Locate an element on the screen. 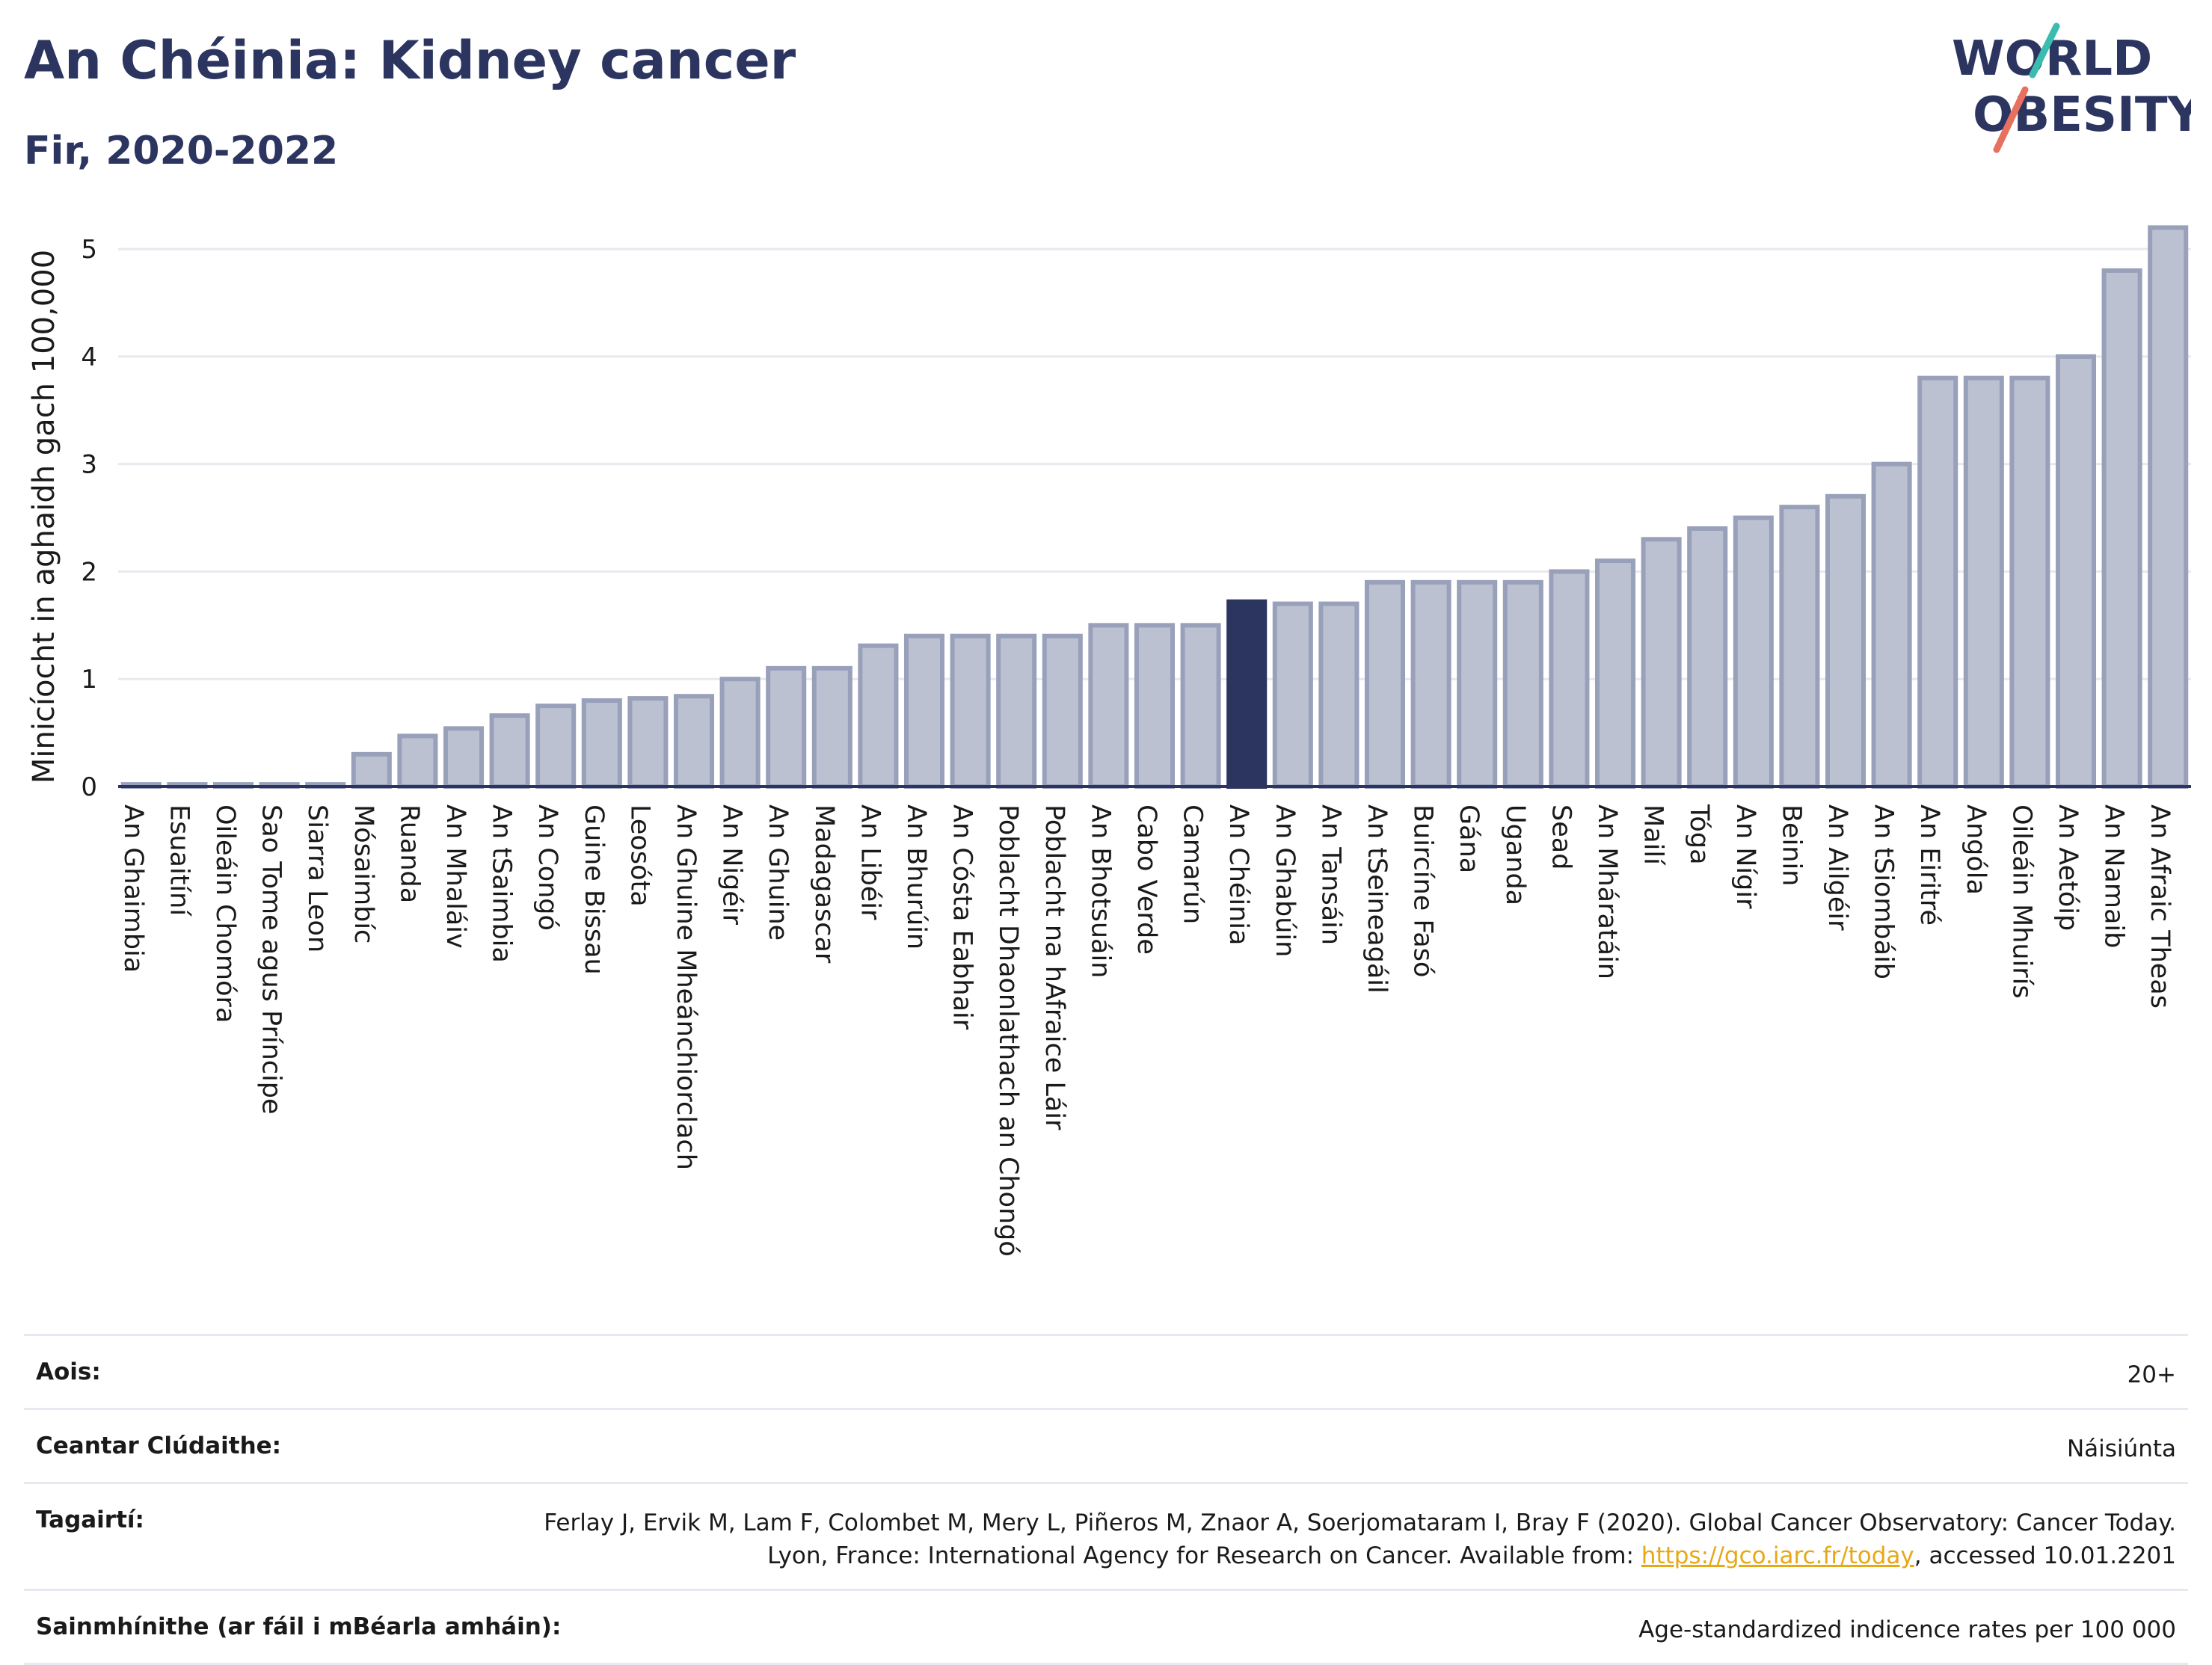  x-tick-label: Poblacht Dhaonlathach an Chongó is located at coordinates (1008, 1030).